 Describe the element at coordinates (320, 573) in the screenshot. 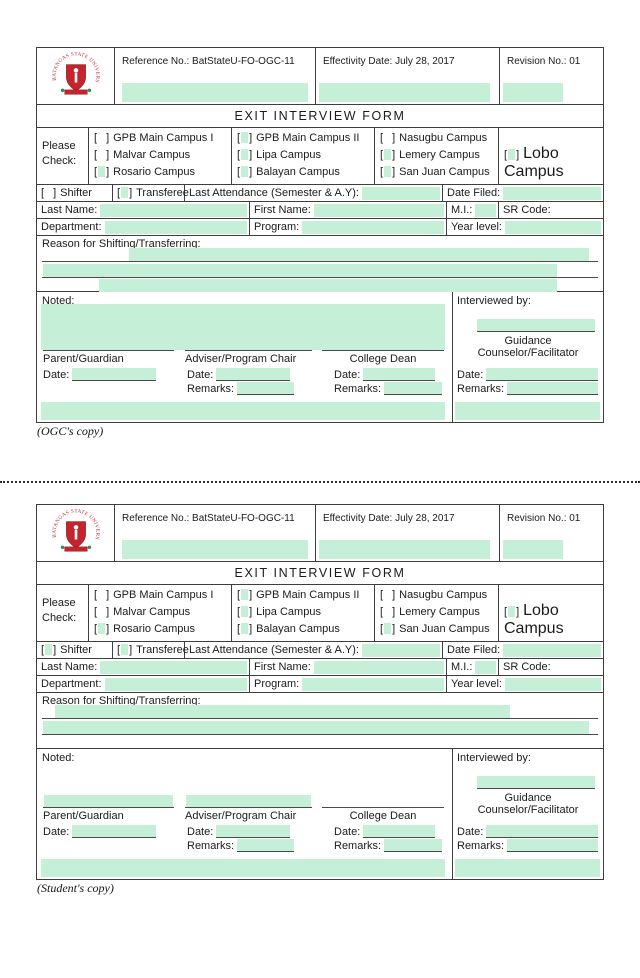

I see `form-title: EXIT INTERVIEW FORM` at that location.